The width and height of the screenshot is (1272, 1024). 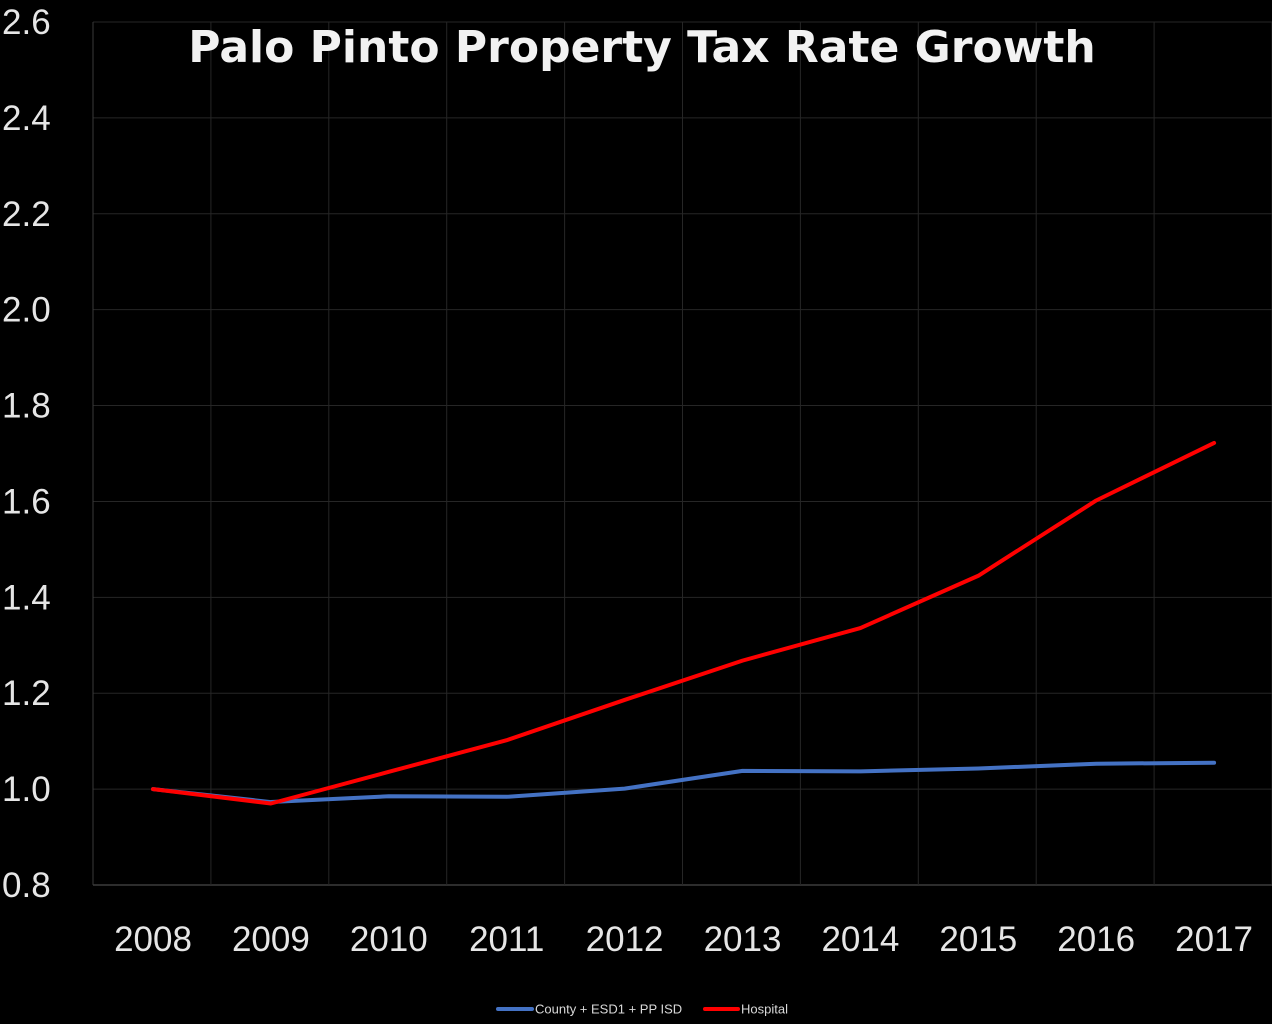 I want to click on y-tick-label: 1.8, so click(x=26, y=406).